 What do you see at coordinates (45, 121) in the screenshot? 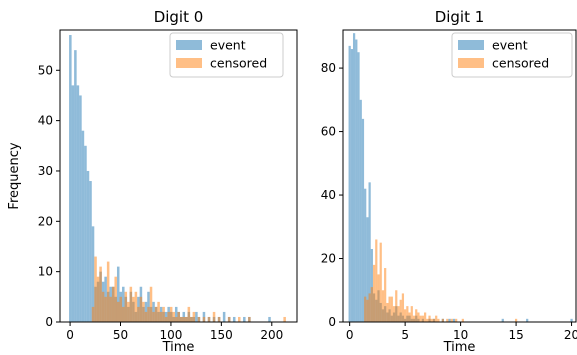
I see `y-tick-label: 40` at bounding box center [45, 121].